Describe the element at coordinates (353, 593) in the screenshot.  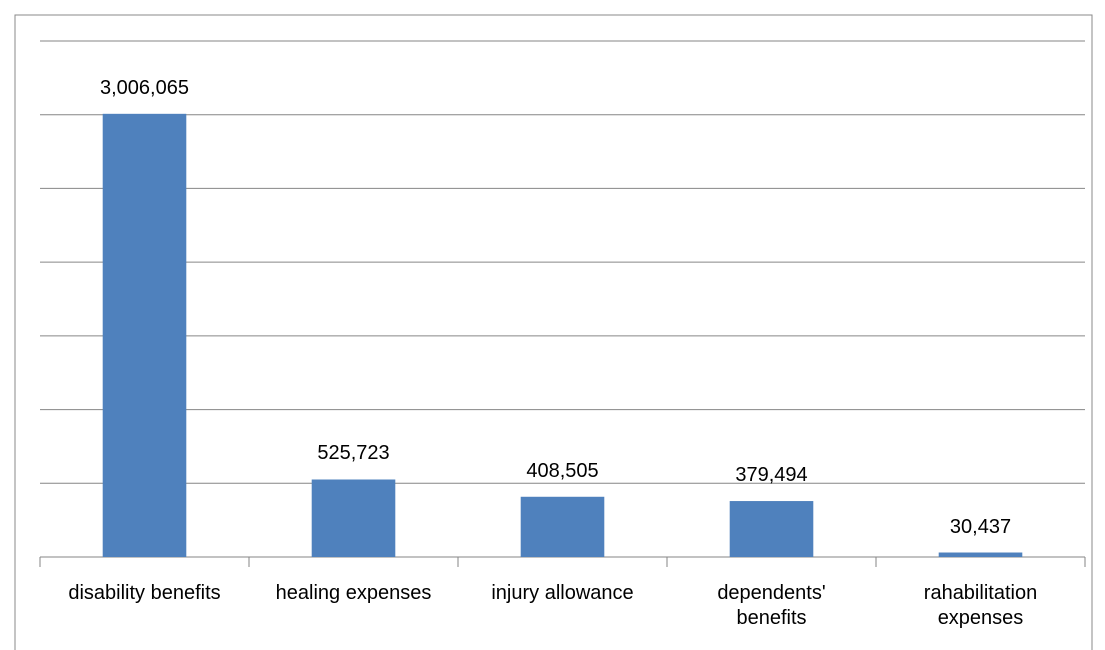
I see `x-tick-label: healing expenses` at that location.